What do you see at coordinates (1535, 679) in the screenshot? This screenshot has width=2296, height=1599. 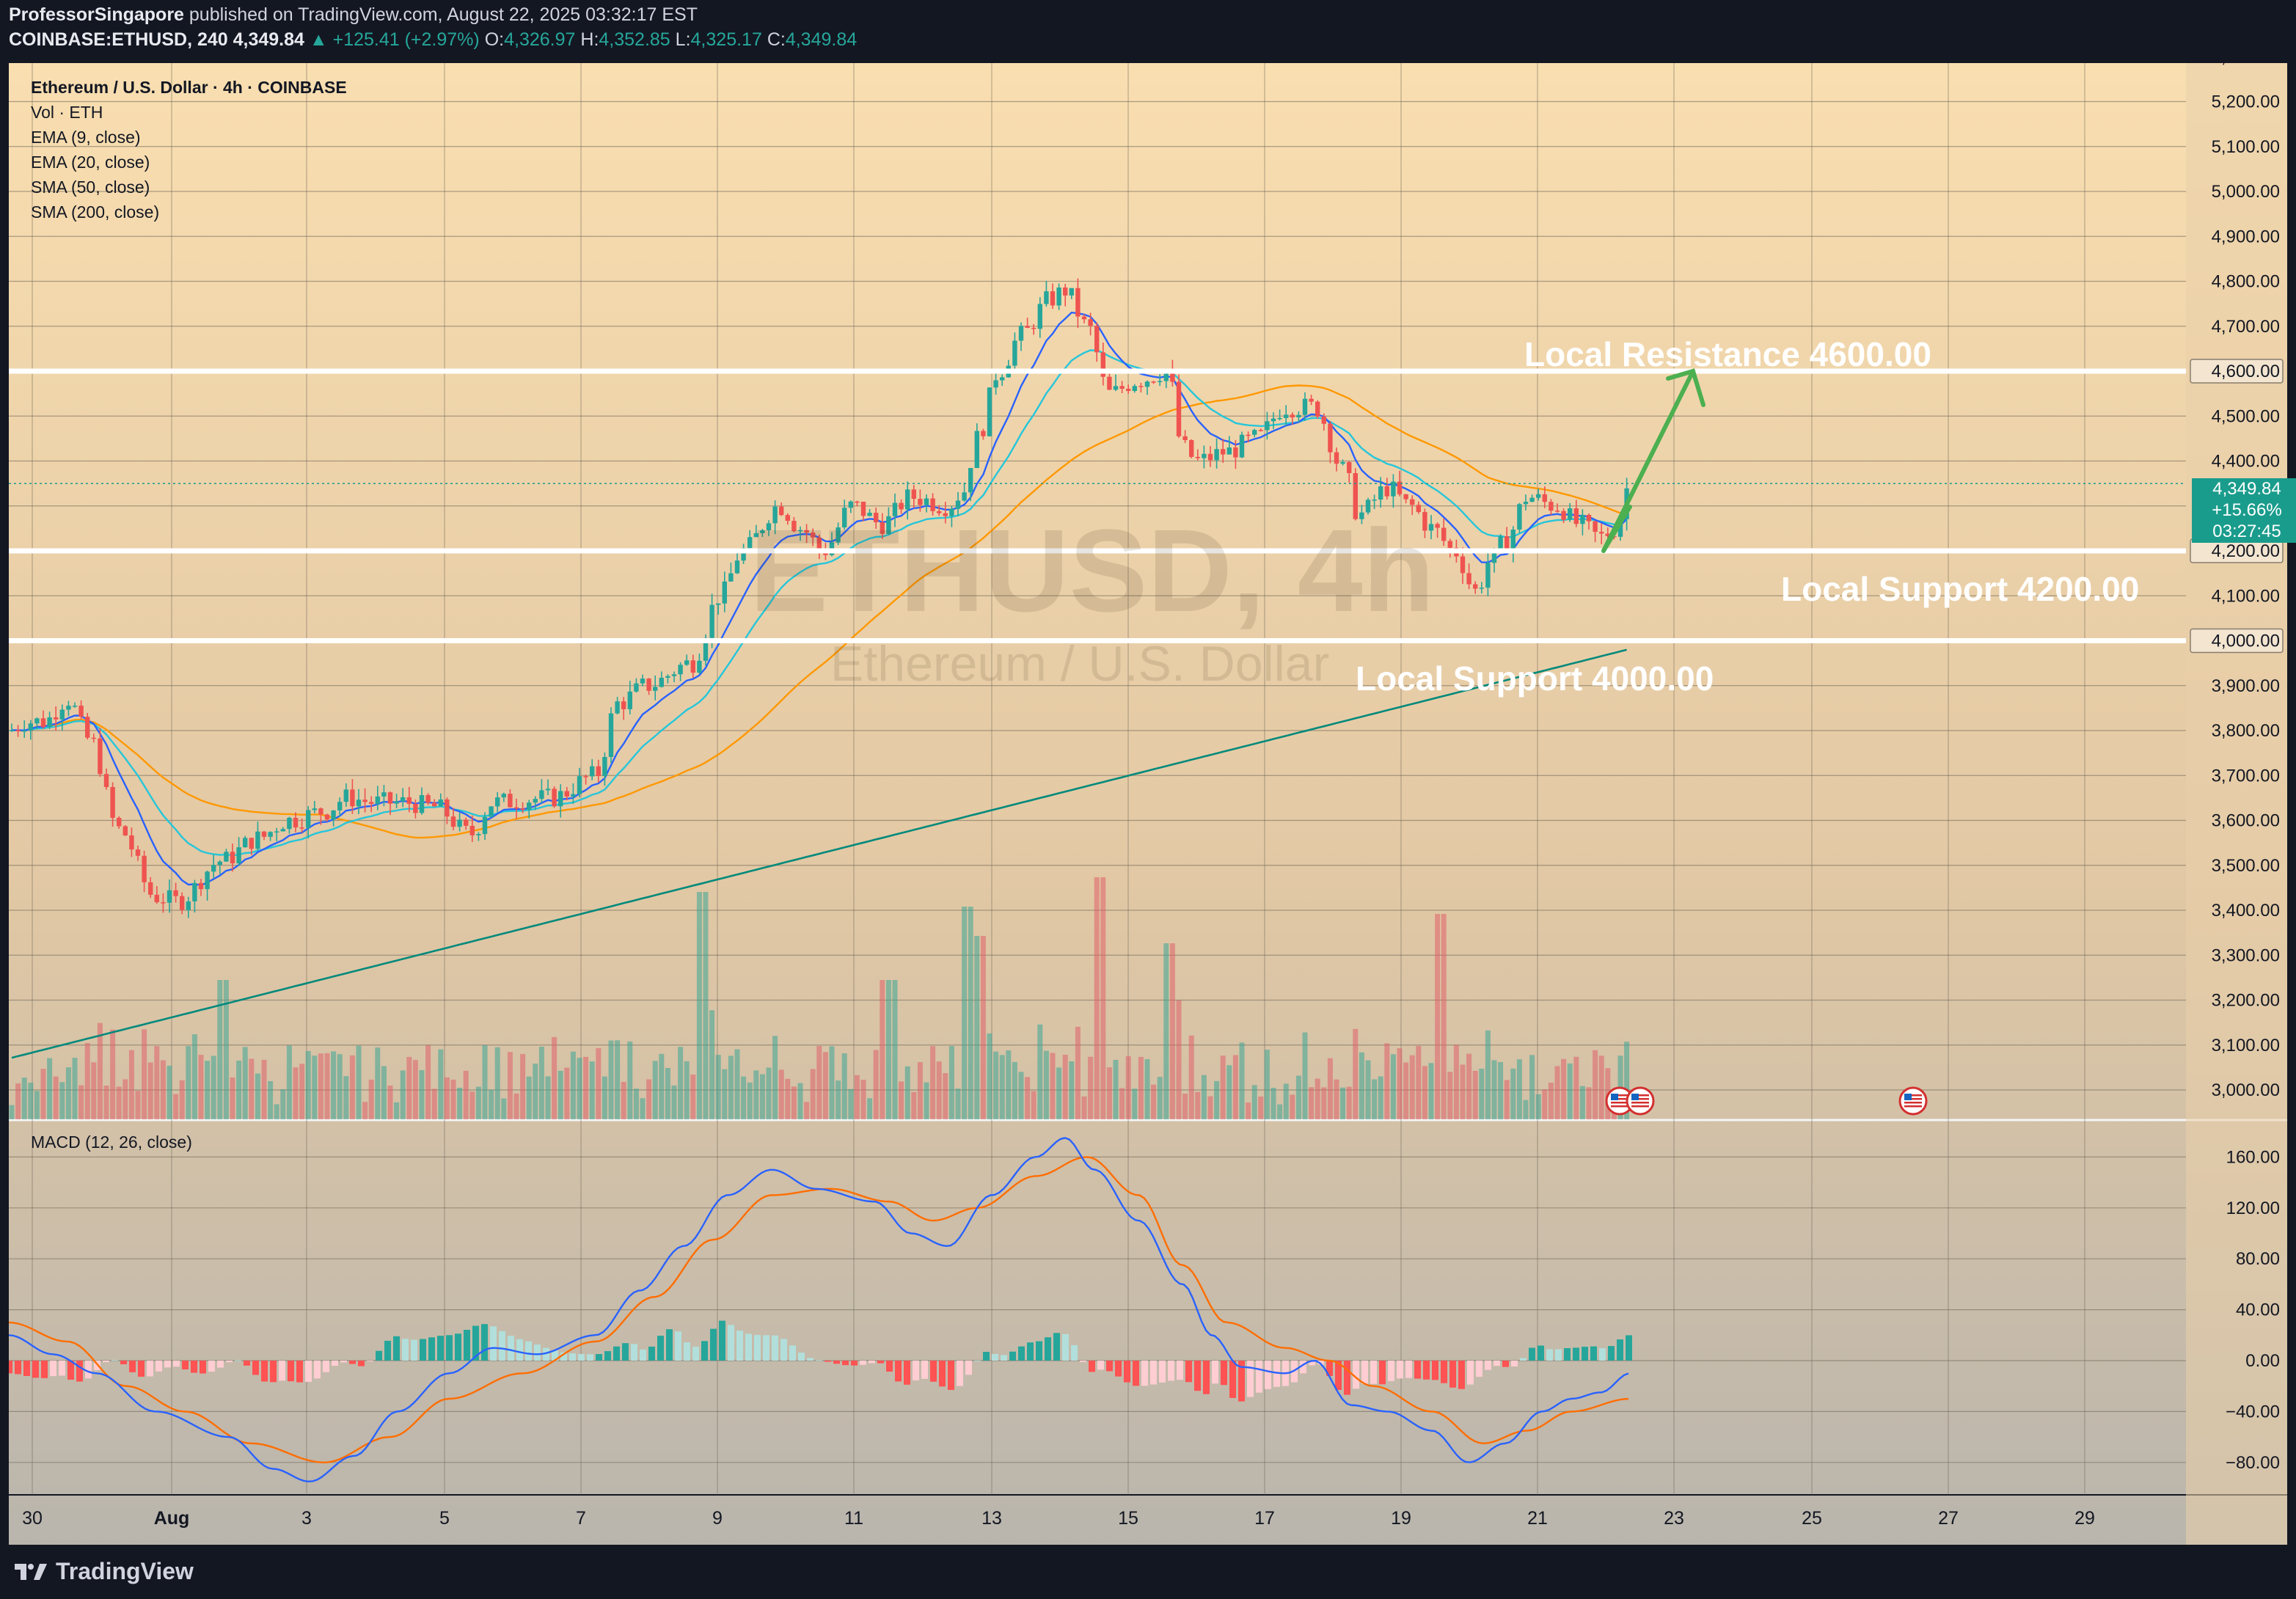 I see `support-4000-label: Local Support 4000.00` at bounding box center [1535, 679].